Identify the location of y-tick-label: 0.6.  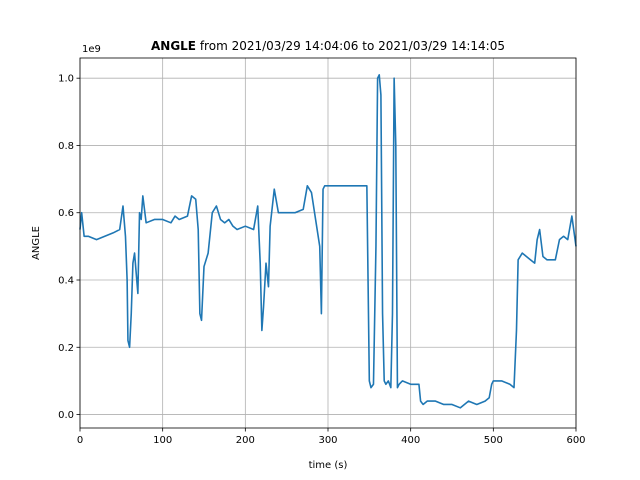
(66, 213).